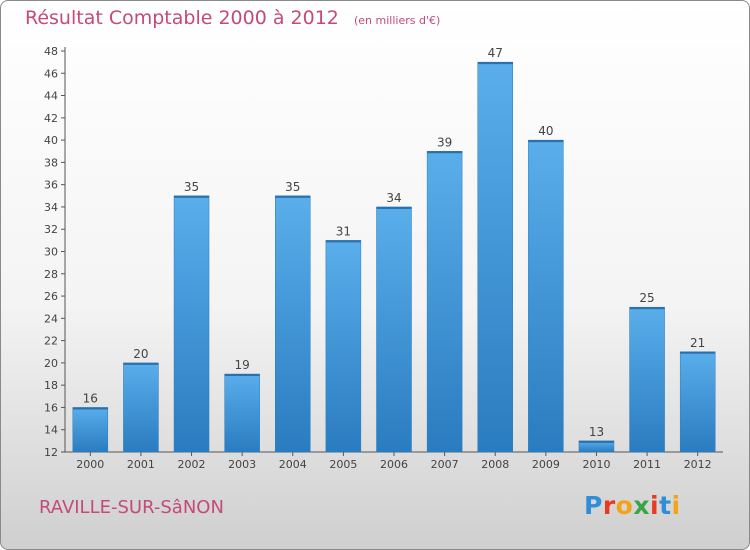 Image resolution: width=750 pixels, height=550 pixels. What do you see at coordinates (293, 464) in the screenshot?
I see `x-tick-label: 2004` at bounding box center [293, 464].